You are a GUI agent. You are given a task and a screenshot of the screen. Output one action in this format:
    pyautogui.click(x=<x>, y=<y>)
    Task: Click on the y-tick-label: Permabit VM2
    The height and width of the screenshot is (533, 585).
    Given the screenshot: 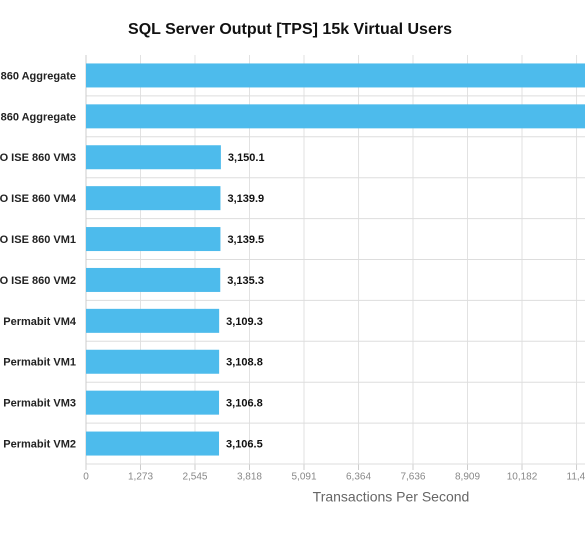 What is the action you would take?
    pyautogui.click(x=39, y=444)
    